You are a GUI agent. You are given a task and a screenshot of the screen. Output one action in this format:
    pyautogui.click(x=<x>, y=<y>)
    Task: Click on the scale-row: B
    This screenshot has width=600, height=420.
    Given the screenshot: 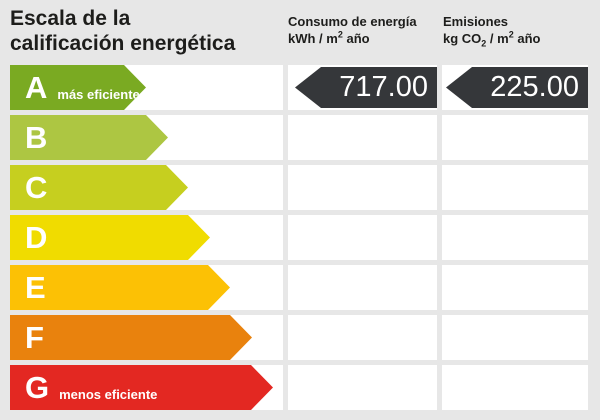 What is the action you would take?
    pyautogui.click(x=299, y=137)
    